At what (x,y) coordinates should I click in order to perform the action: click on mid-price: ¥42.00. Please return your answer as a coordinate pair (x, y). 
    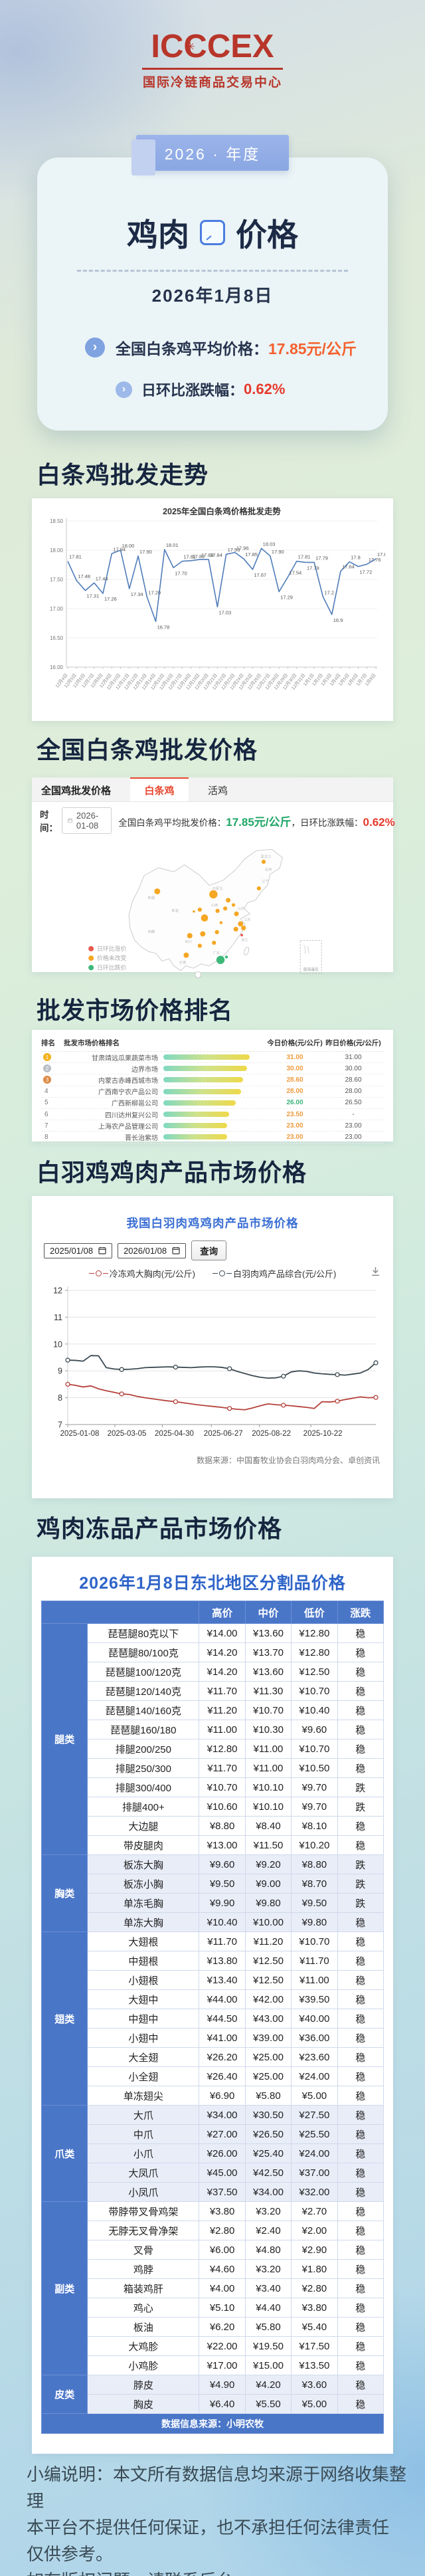
    Looking at the image, I should click on (268, 1999).